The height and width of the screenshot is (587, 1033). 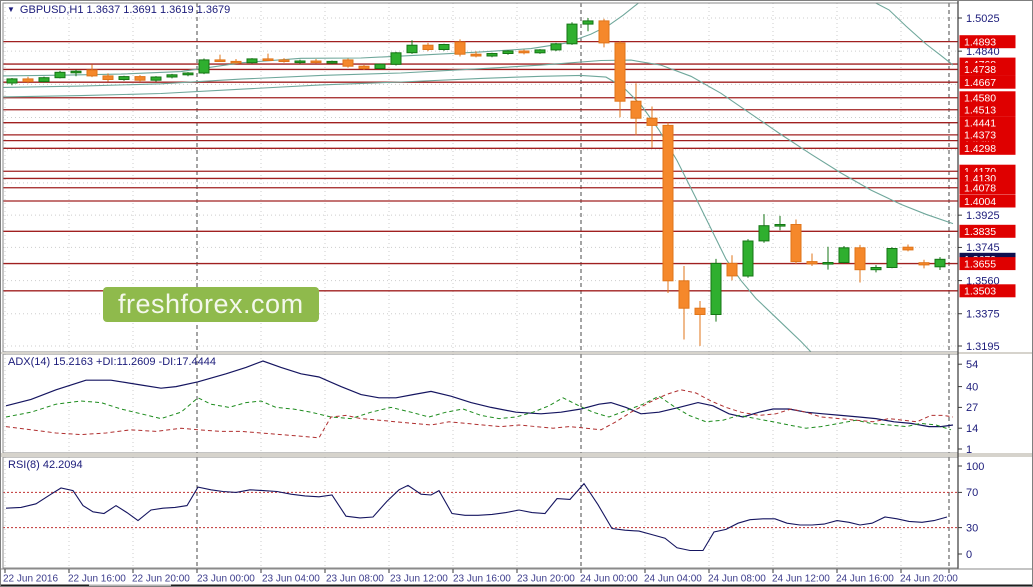 I want to click on time-axis-label: 22 Jun 2016, so click(x=30, y=579).